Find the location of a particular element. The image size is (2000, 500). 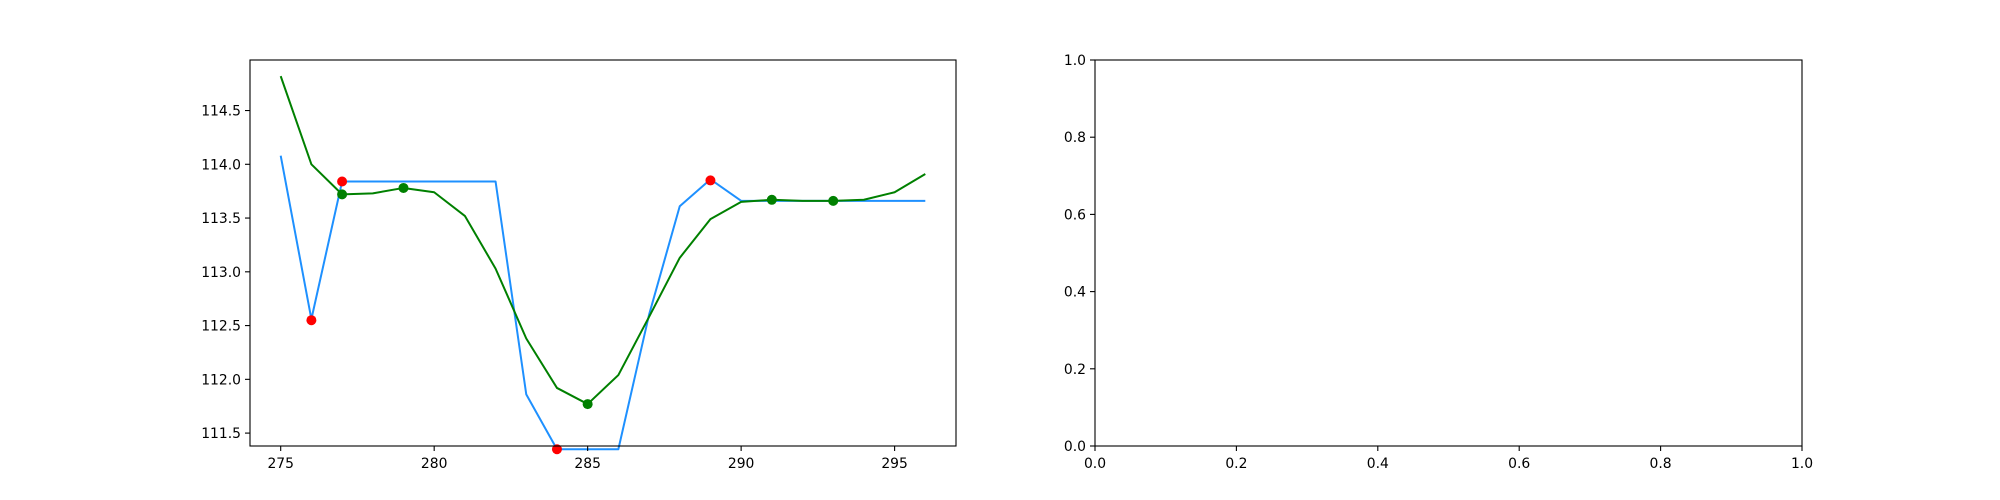

x-tick-label: 1.0 is located at coordinates (1802, 464).